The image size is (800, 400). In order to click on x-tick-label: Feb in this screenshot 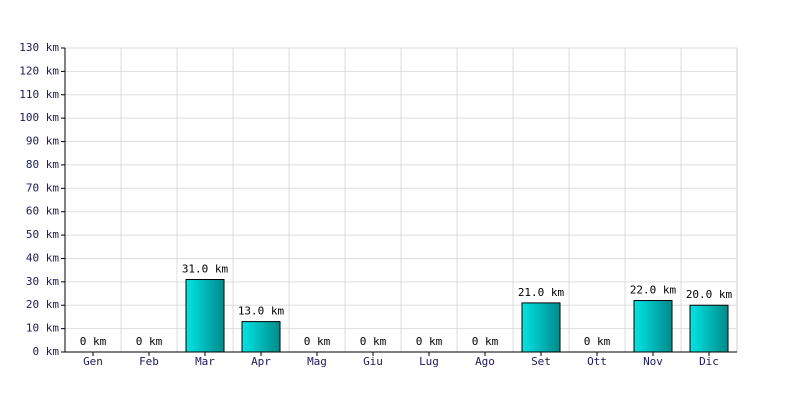, I will do `click(149, 361)`.